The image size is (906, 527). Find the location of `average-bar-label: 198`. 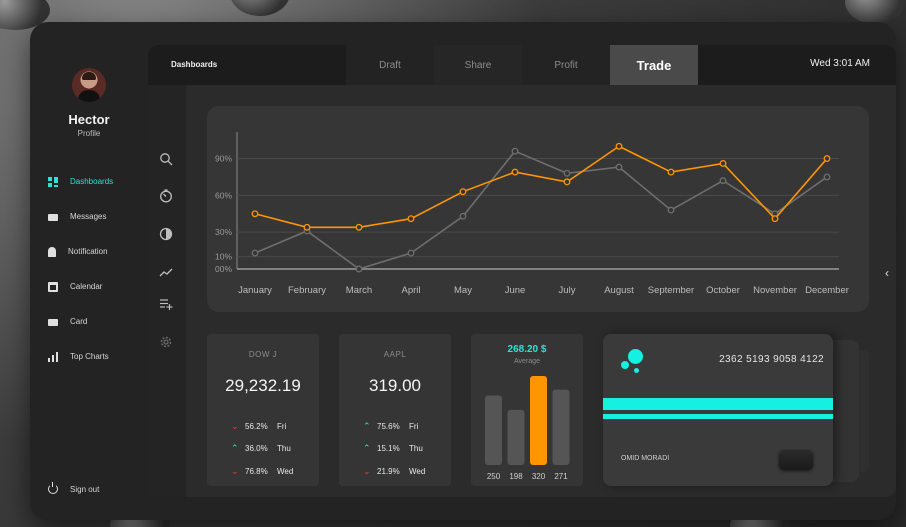

average-bar-label: 198 is located at coordinates (516, 476).